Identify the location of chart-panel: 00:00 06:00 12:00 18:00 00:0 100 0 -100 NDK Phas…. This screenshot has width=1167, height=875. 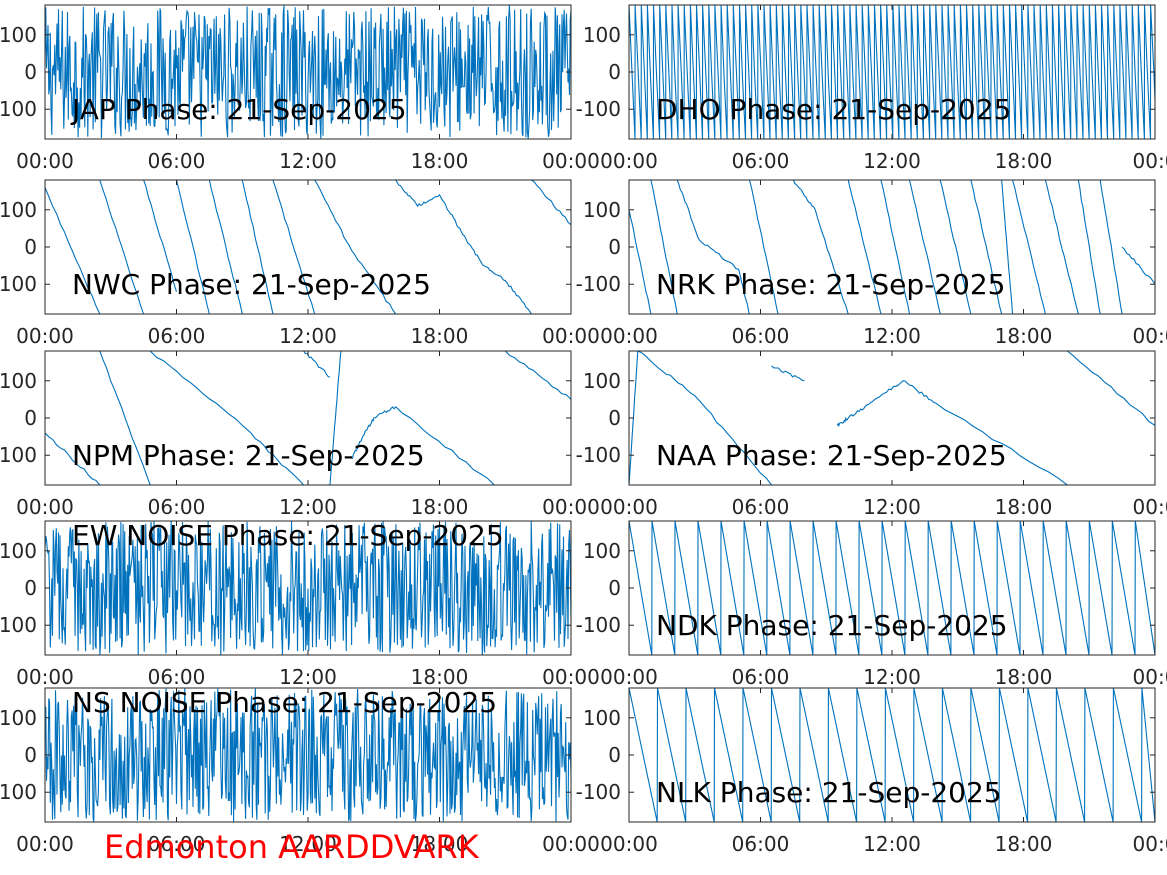
(871, 604).